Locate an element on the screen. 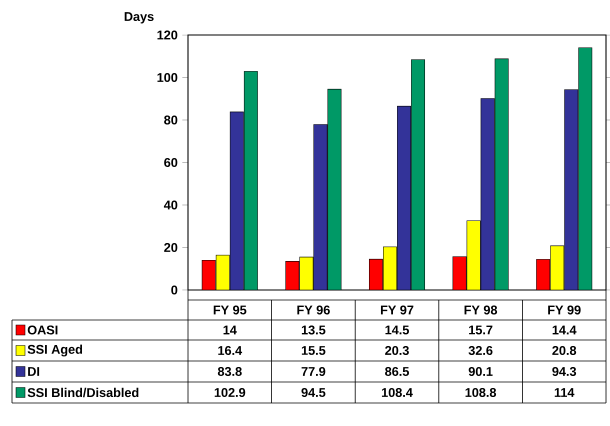 Image resolution: width=610 pixels, height=426 pixels. data-label: 14 is located at coordinates (230, 330).